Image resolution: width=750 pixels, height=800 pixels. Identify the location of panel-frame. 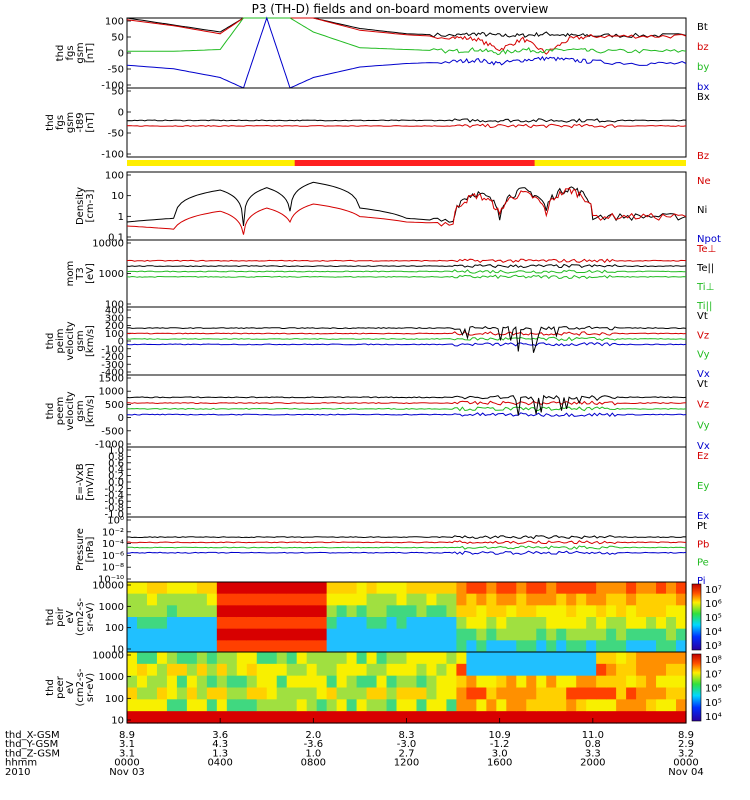
(406, 482).